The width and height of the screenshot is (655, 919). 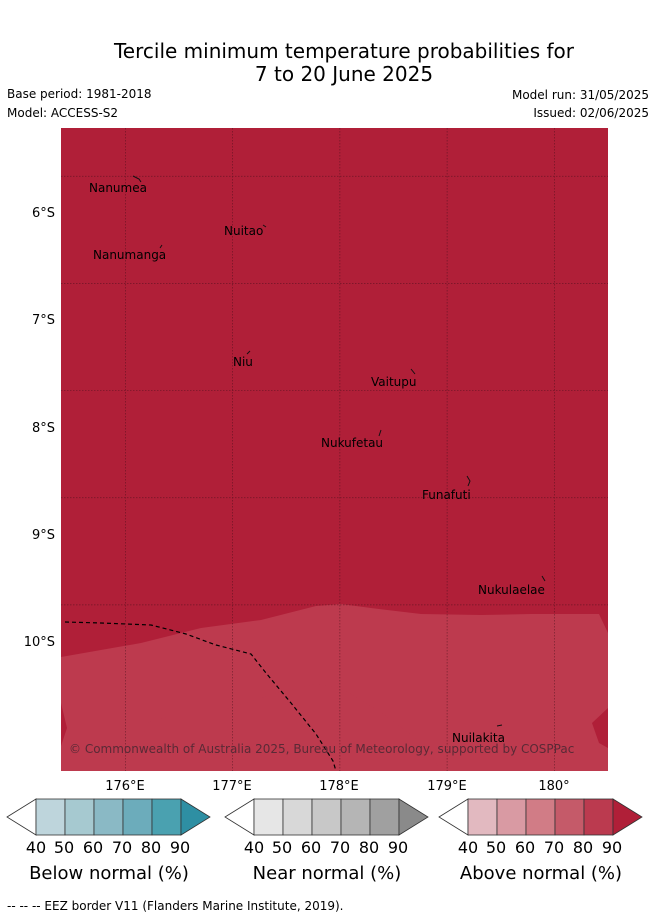 I want to click on place-label-nukulaelae: Nukulaelae, so click(x=511, y=590).